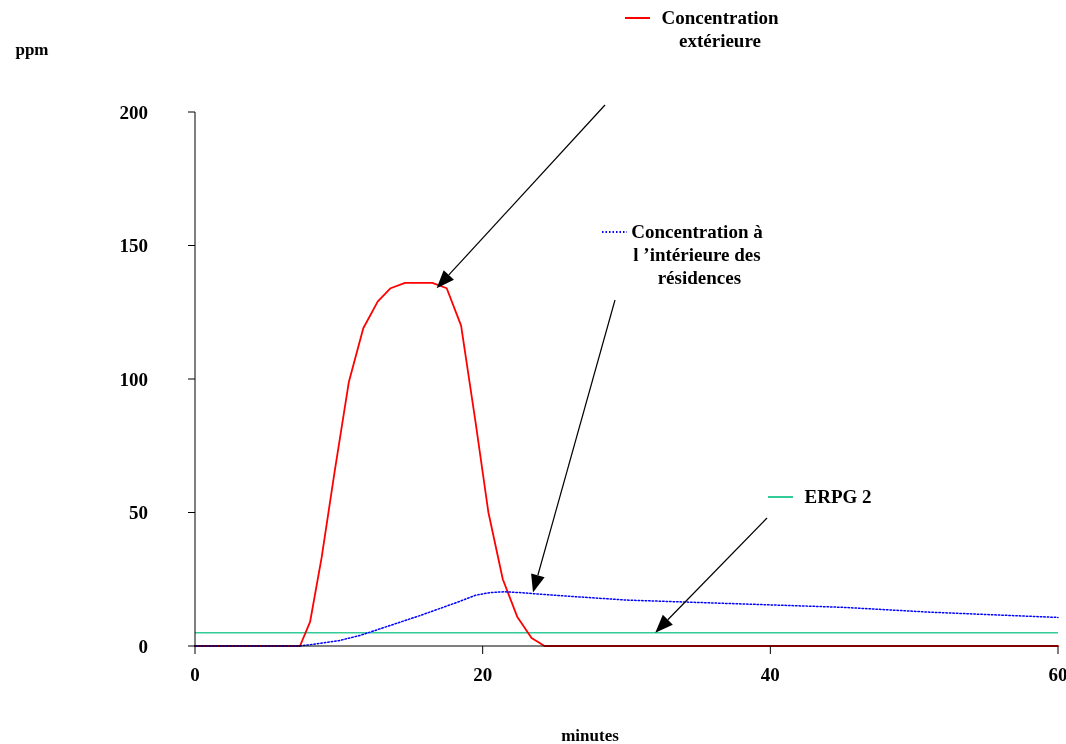 This screenshot has width=1066, height=744. What do you see at coordinates (590, 735) in the screenshot?
I see `x-axis-title: minutes` at bounding box center [590, 735].